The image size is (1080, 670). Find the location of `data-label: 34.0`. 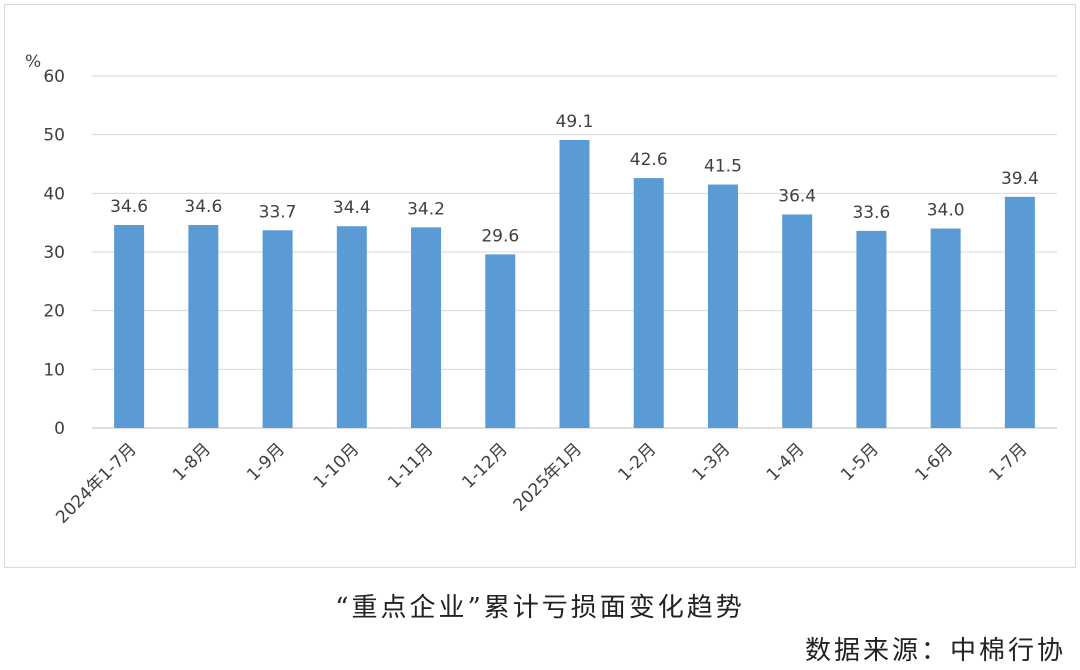

data-label: 34.0 is located at coordinates (946, 211).